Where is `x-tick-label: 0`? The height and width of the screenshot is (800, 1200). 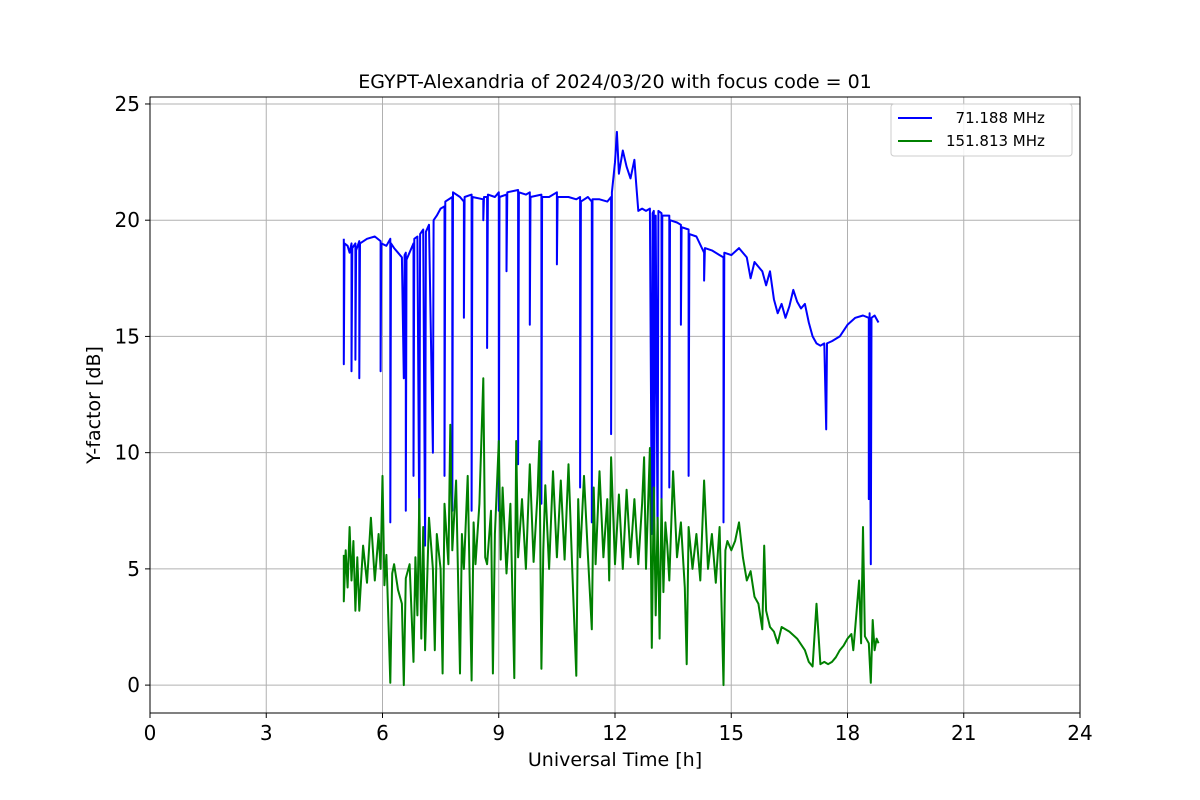 x-tick-label: 0 is located at coordinates (150, 733).